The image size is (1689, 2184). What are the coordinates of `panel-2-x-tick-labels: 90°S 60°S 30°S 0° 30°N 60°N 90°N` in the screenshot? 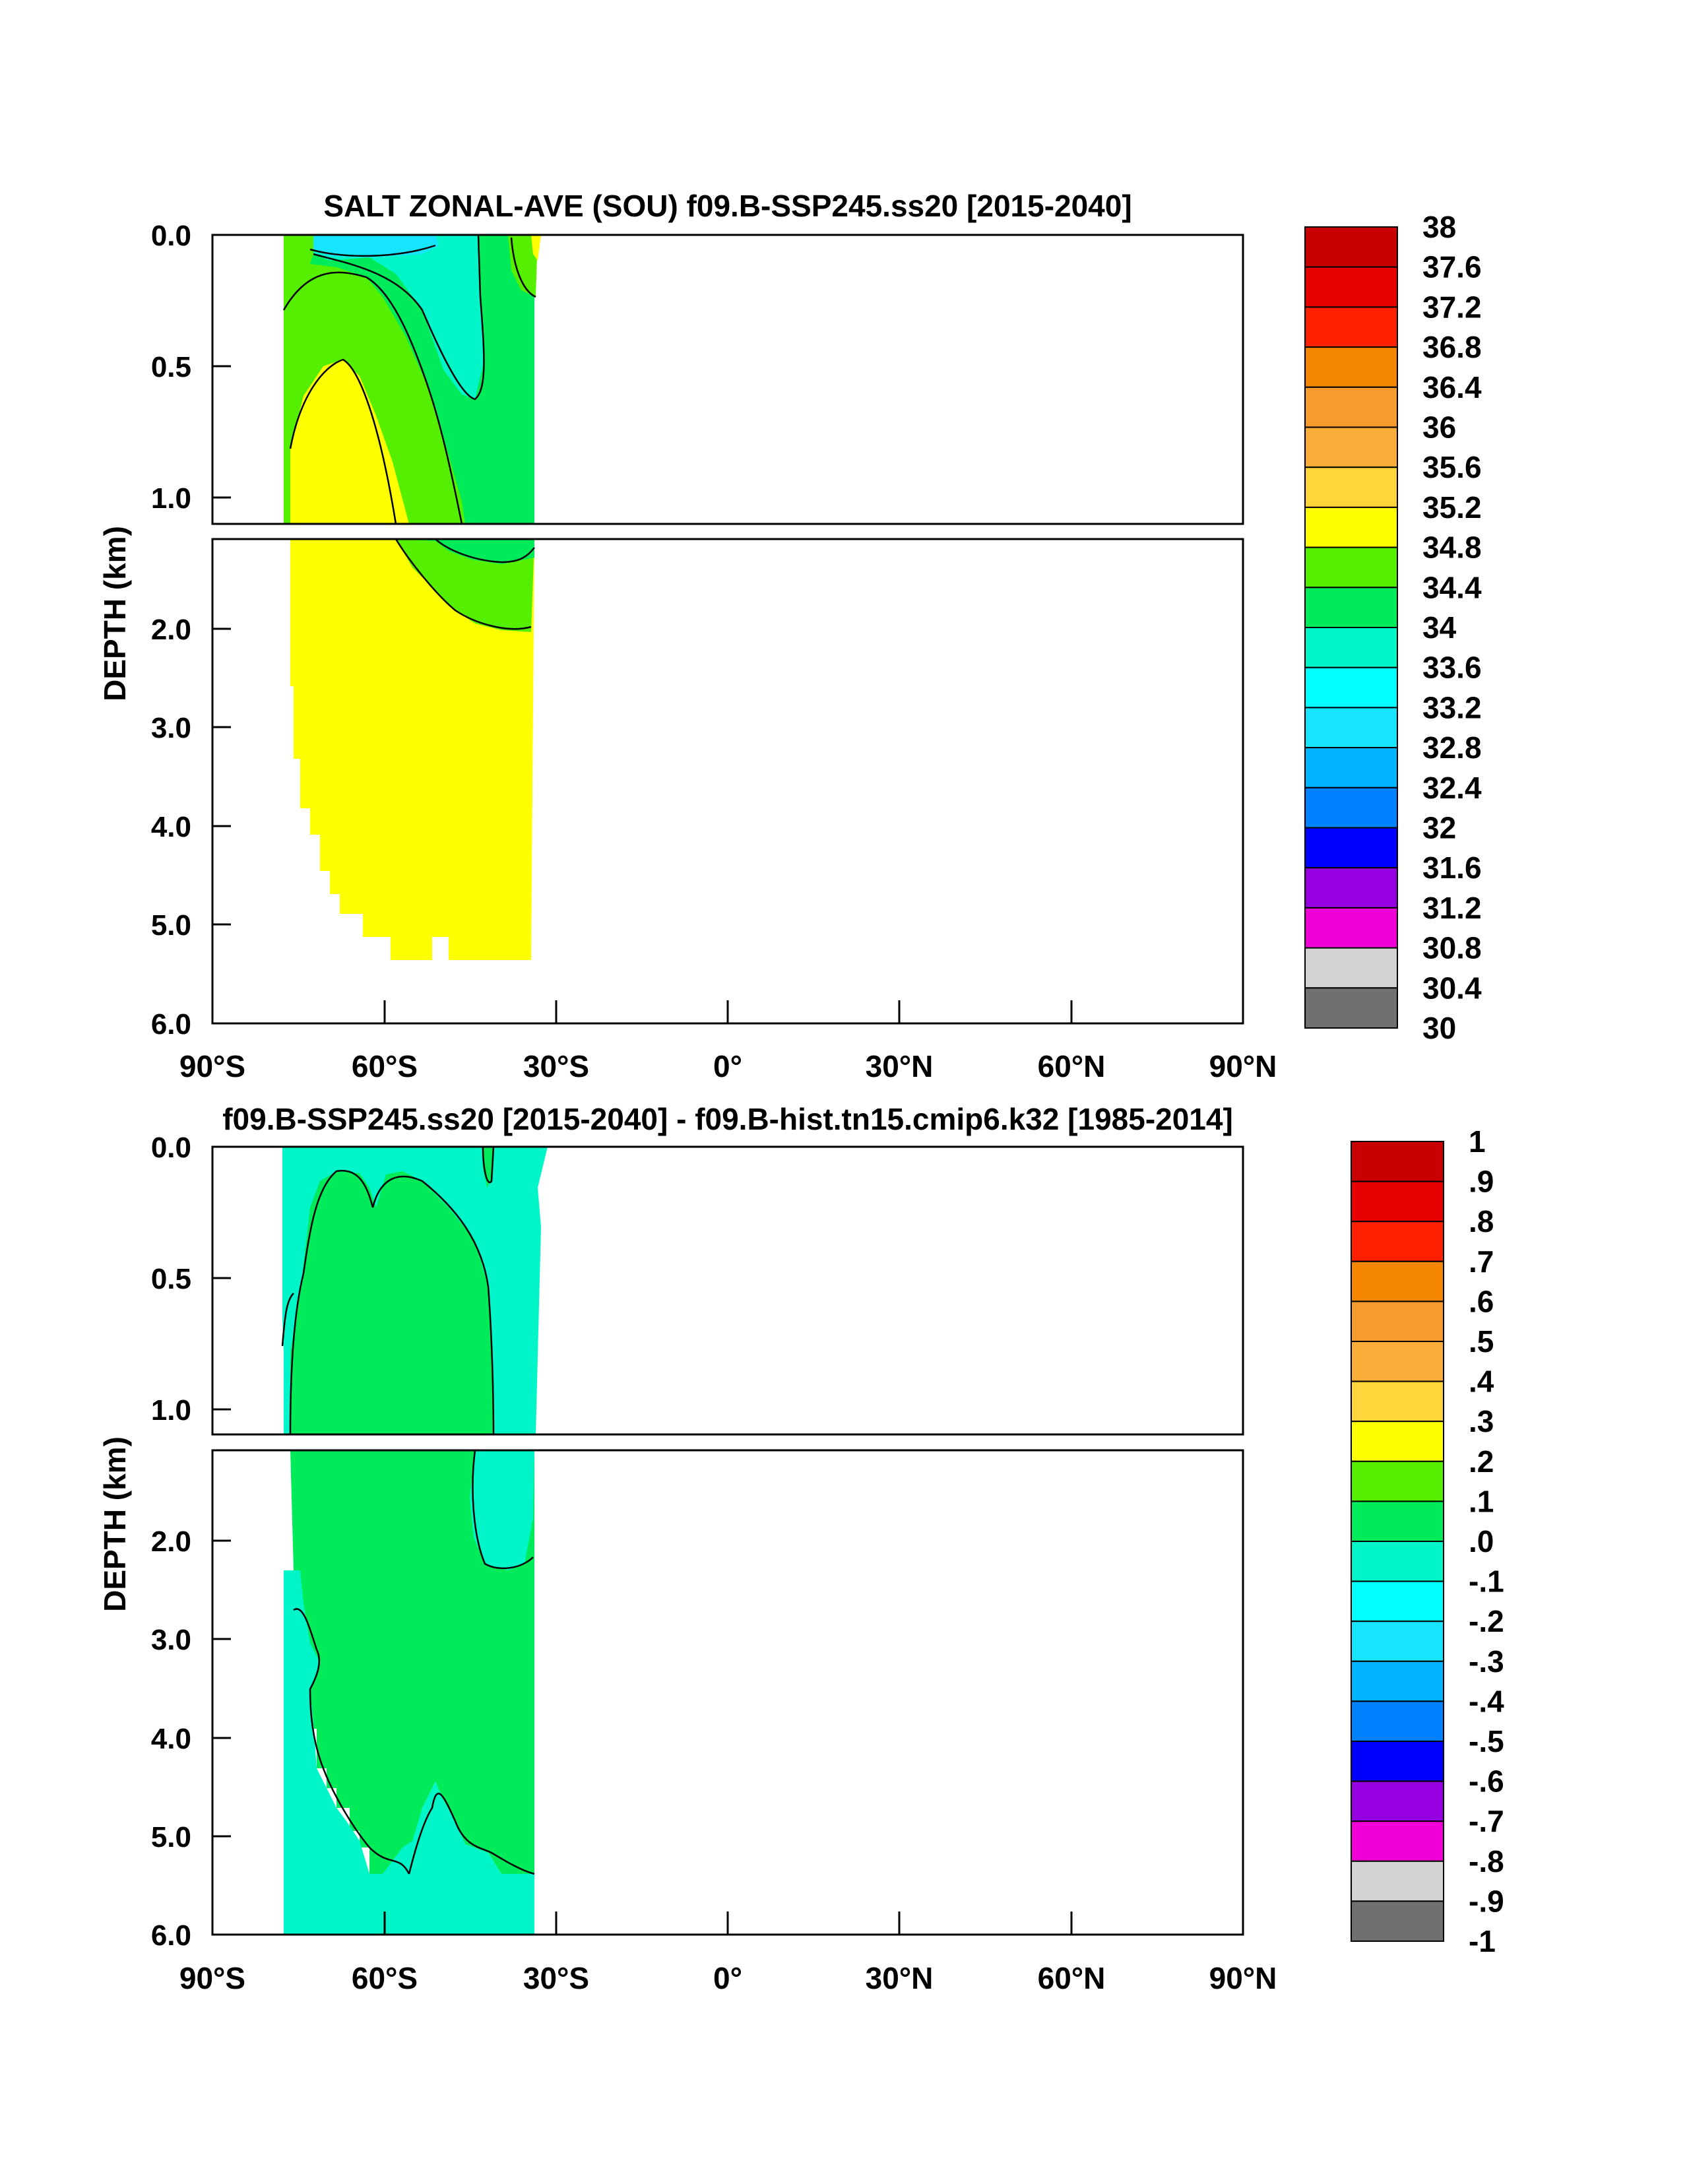 It's located at (728, 1978).